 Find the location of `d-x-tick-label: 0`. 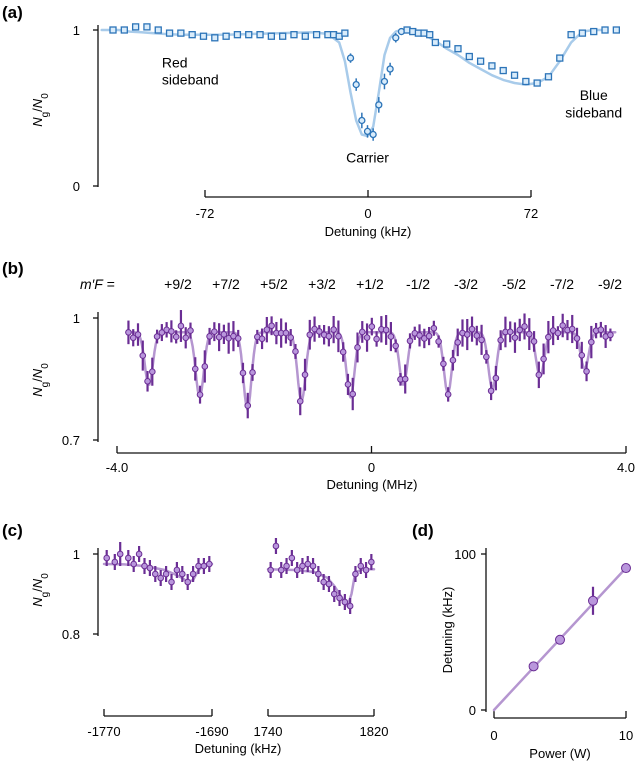

d-x-tick-label: 0 is located at coordinates (493, 735).